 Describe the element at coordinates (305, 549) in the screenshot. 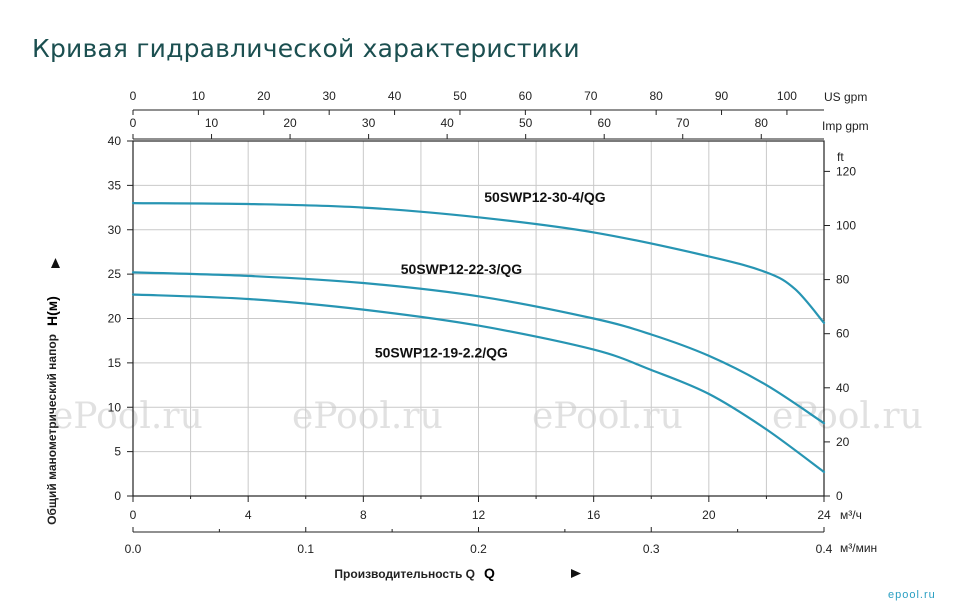

I see `x-secondary-tick-label: 0.1` at that location.